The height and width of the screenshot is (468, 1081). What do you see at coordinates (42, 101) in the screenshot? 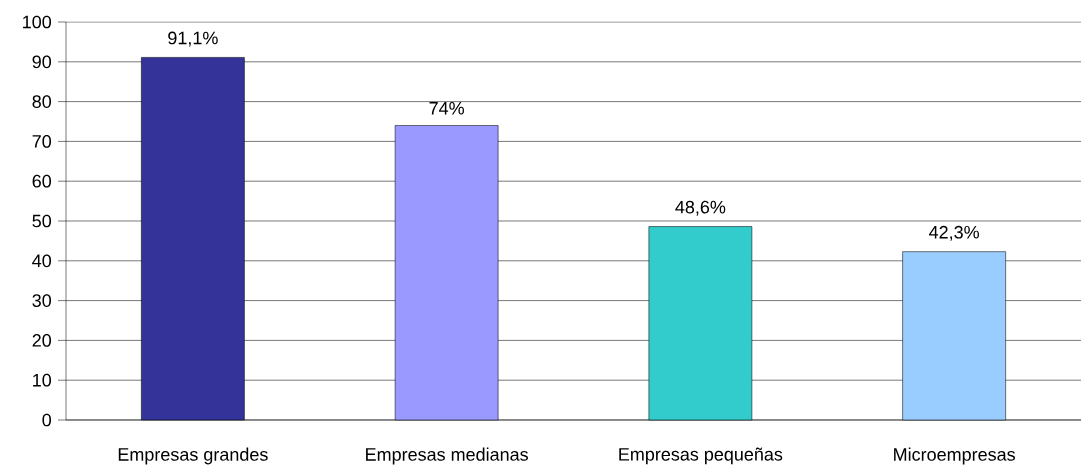
I see `y-tick-label: 80` at bounding box center [42, 101].